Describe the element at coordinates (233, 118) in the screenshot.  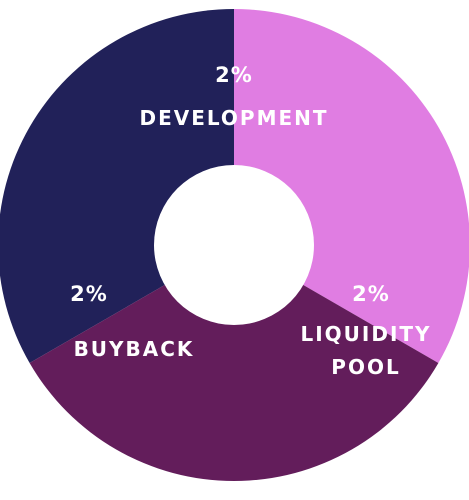
I see `slice-development-name-label: DEVELOPMENT` at that location.